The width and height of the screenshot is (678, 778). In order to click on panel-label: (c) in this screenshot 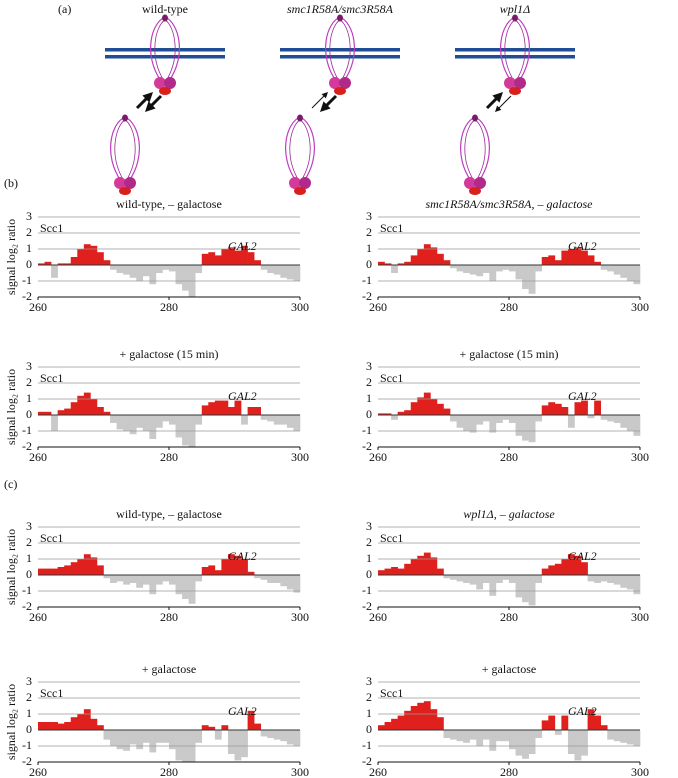, I will do `click(10, 484)`.